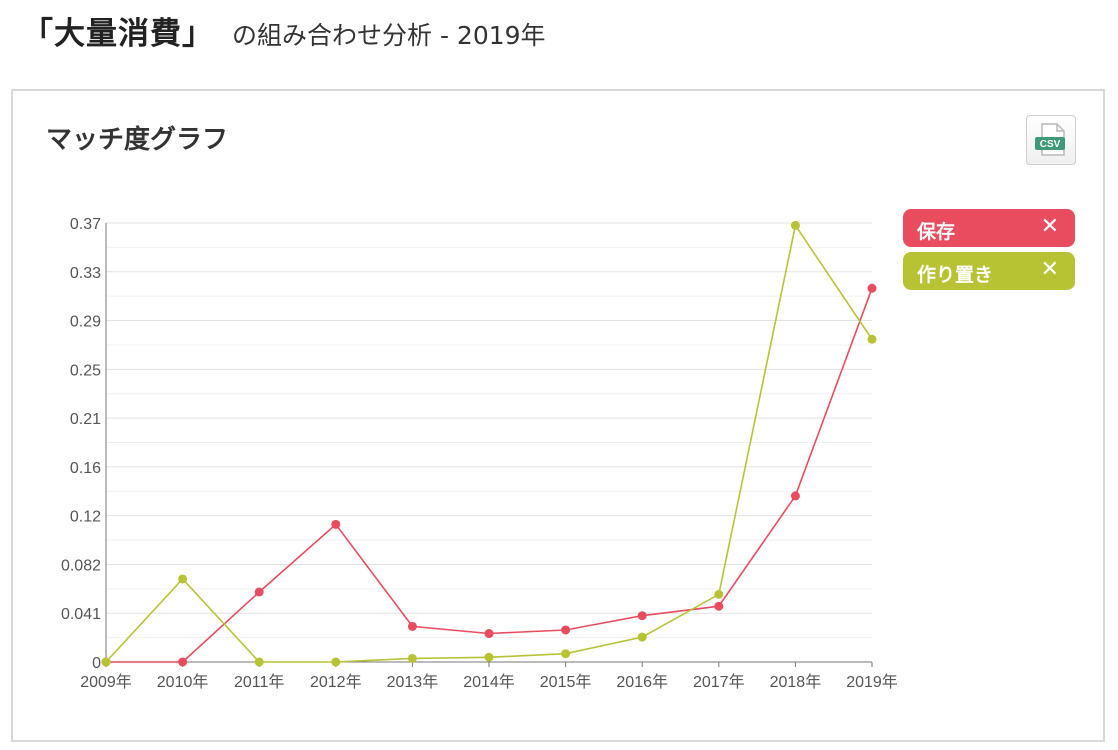 The image size is (1118, 750). What do you see at coordinates (85, 322) in the screenshot?
I see `y-tick-label: 0.29` at bounding box center [85, 322].